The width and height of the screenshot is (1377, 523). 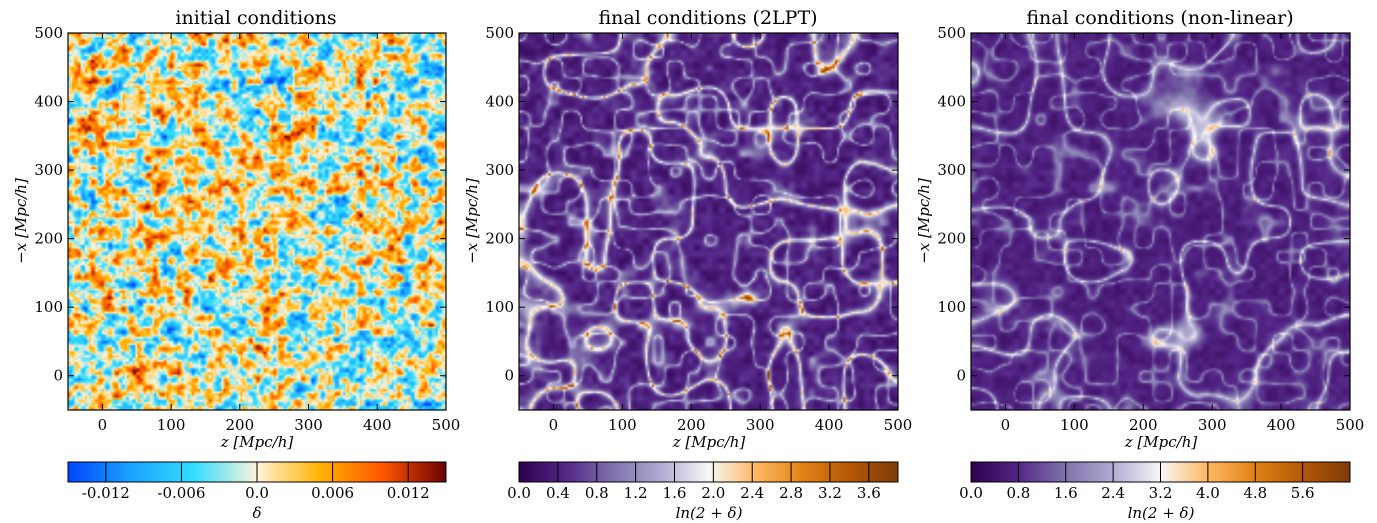 I want to click on colorbar-tick-label: -0.006, so click(x=181, y=493).